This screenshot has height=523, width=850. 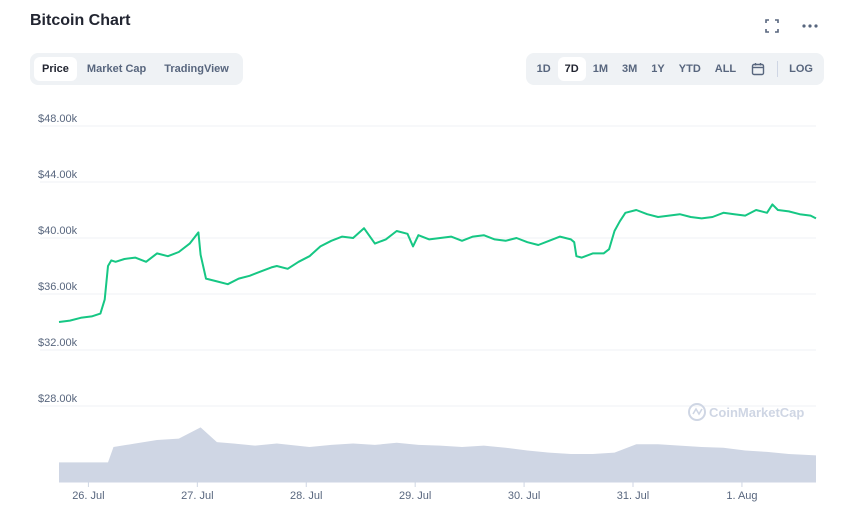 What do you see at coordinates (571, 69) in the screenshot?
I see `range-7d: 7D` at bounding box center [571, 69].